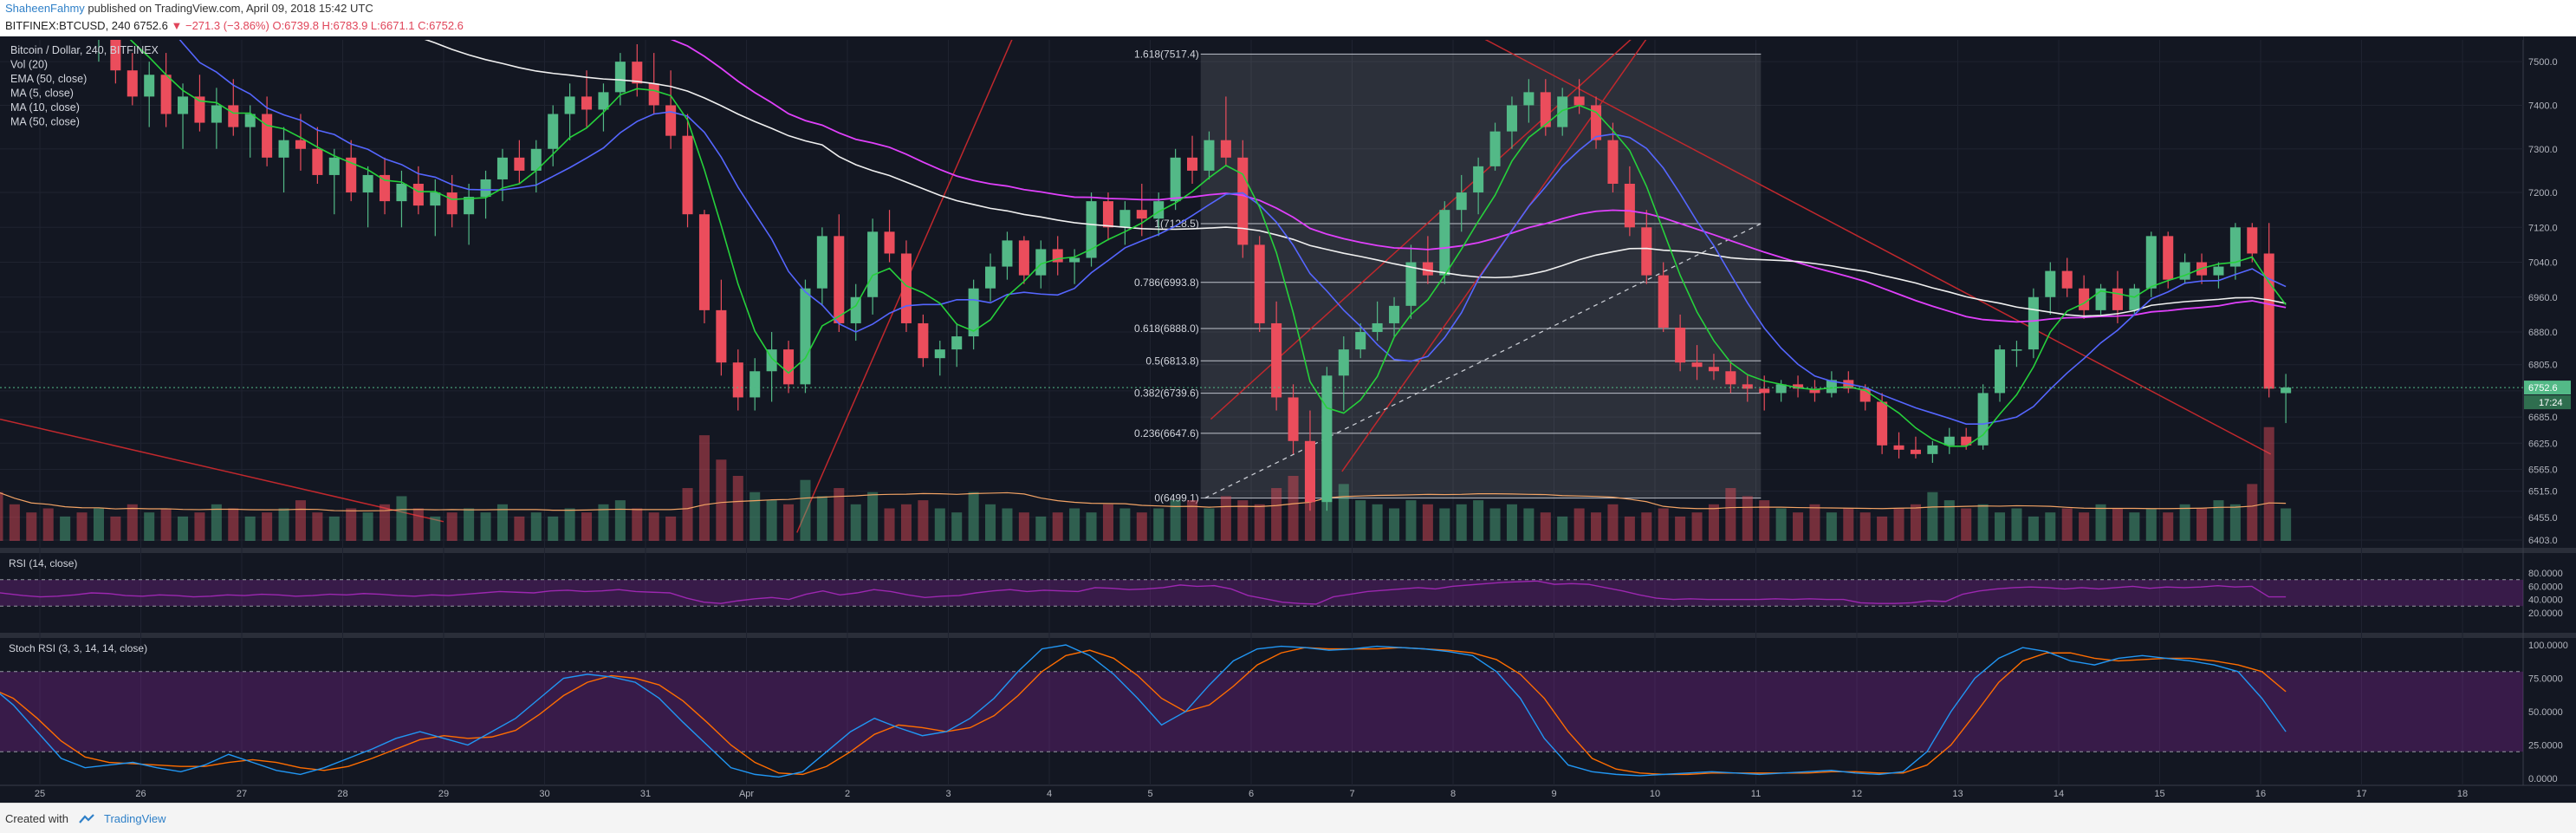  I want to click on time-tick-label: 11, so click(1756, 794).